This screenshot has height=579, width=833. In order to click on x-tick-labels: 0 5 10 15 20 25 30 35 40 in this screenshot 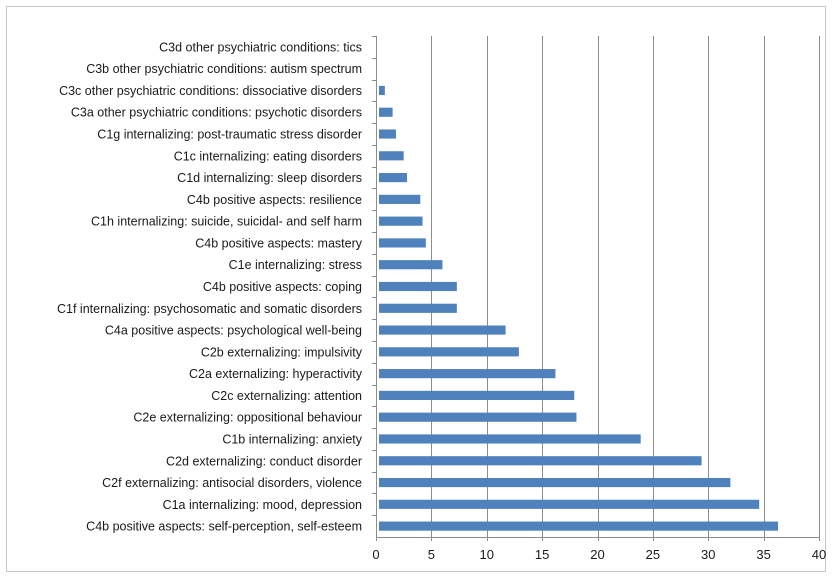, I will do `click(599, 554)`.